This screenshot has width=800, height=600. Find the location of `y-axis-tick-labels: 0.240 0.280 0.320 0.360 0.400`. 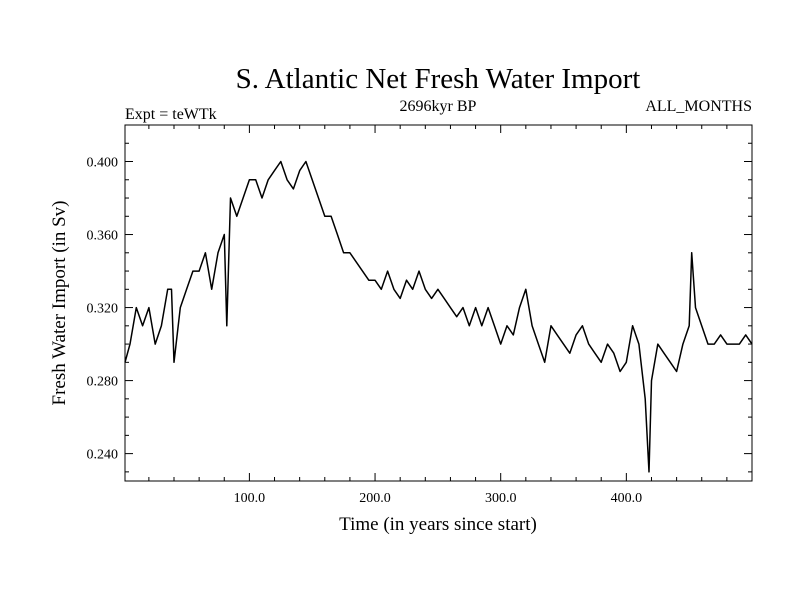

y-axis-tick-labels: 0.240 0.280 0.320 0.360 0.400 is located at coordinates (103, 309).